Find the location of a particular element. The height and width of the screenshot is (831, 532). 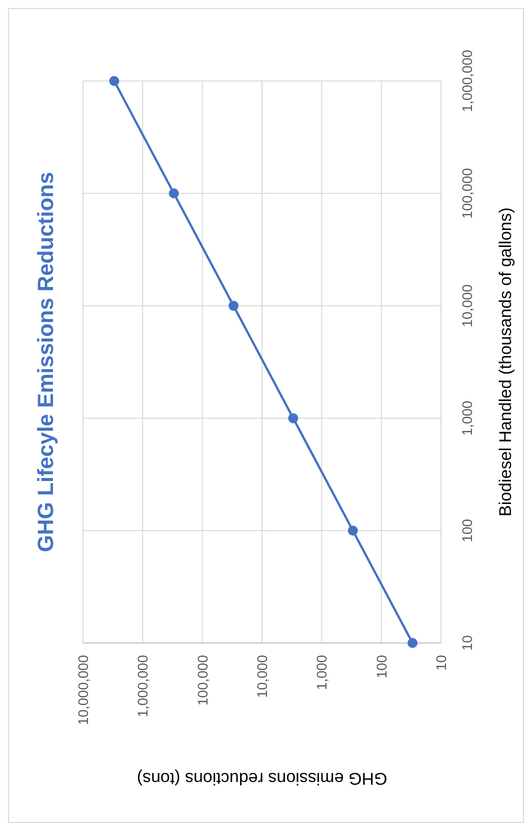

y-tick-label: 1,000 is located at coordinates (467, 418).